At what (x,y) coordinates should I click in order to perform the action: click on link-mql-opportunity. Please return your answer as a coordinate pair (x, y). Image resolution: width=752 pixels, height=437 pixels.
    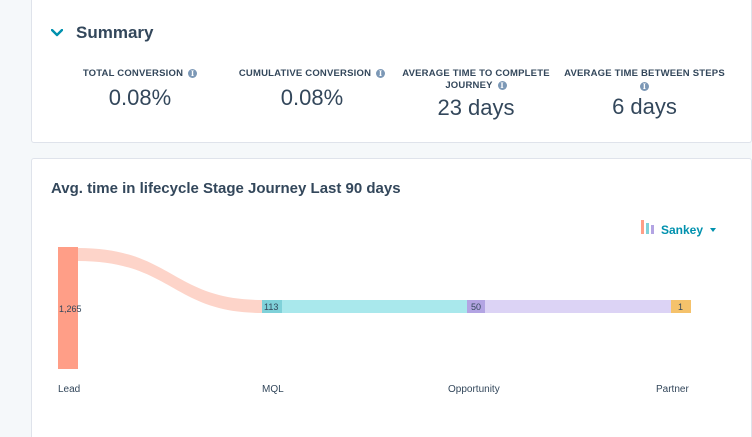
    Looking at the image, I should click on (374, 306).